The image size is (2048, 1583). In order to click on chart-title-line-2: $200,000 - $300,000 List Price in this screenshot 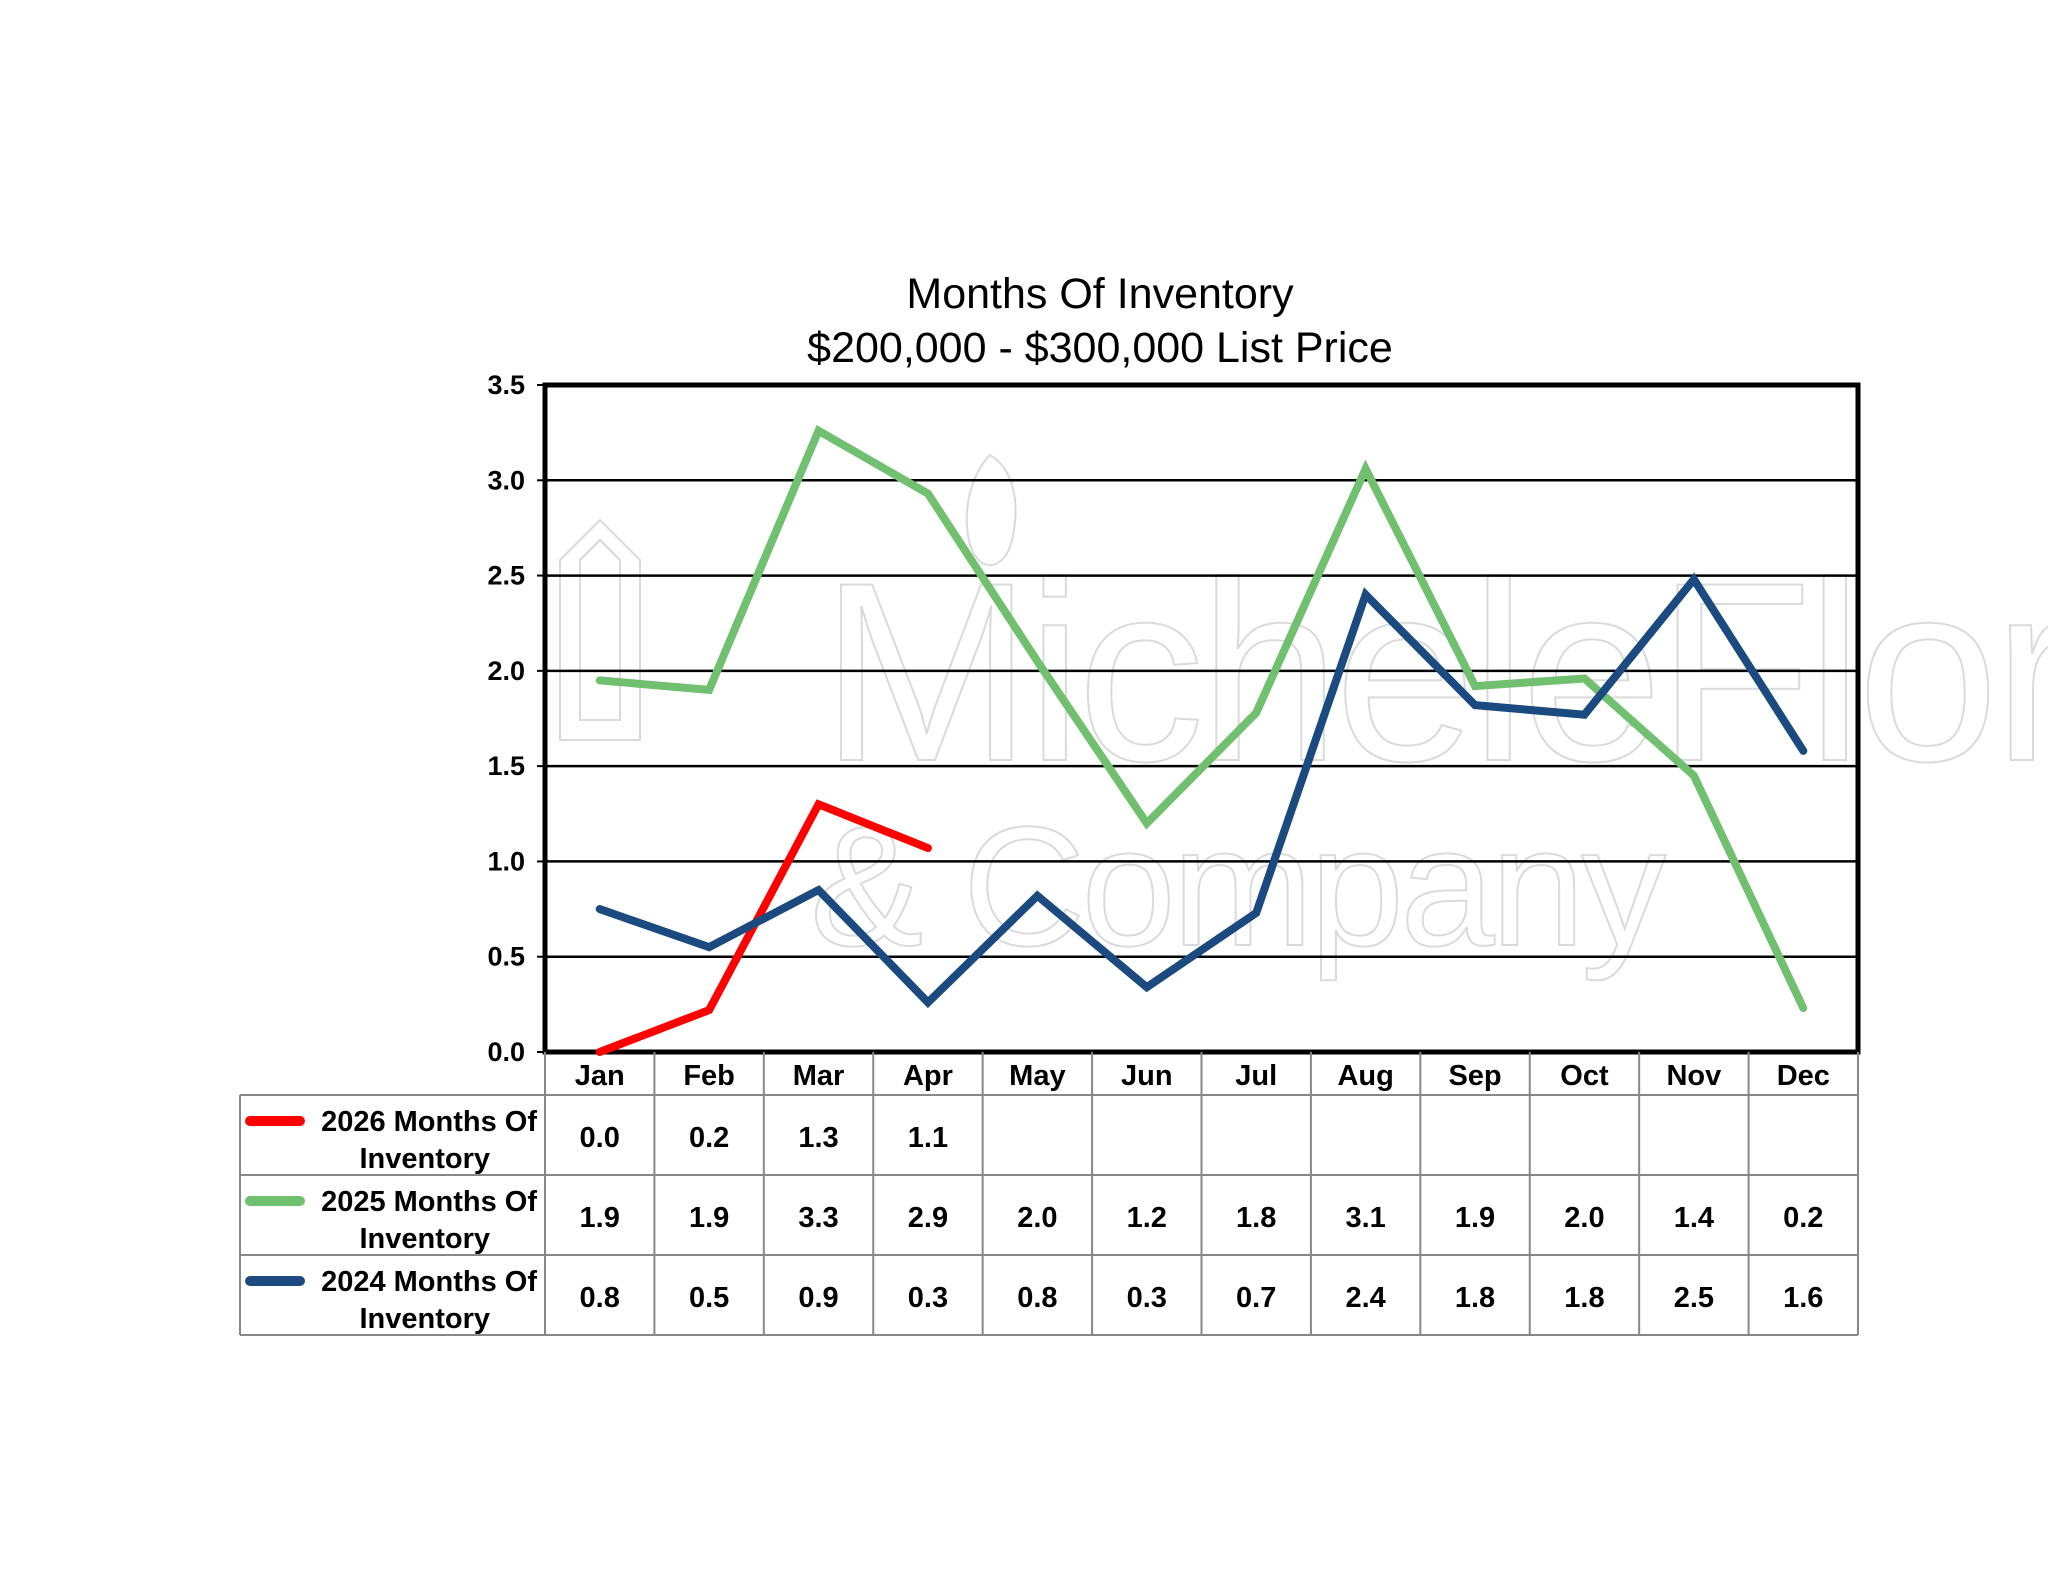, I will do `click(1100, 348)`.